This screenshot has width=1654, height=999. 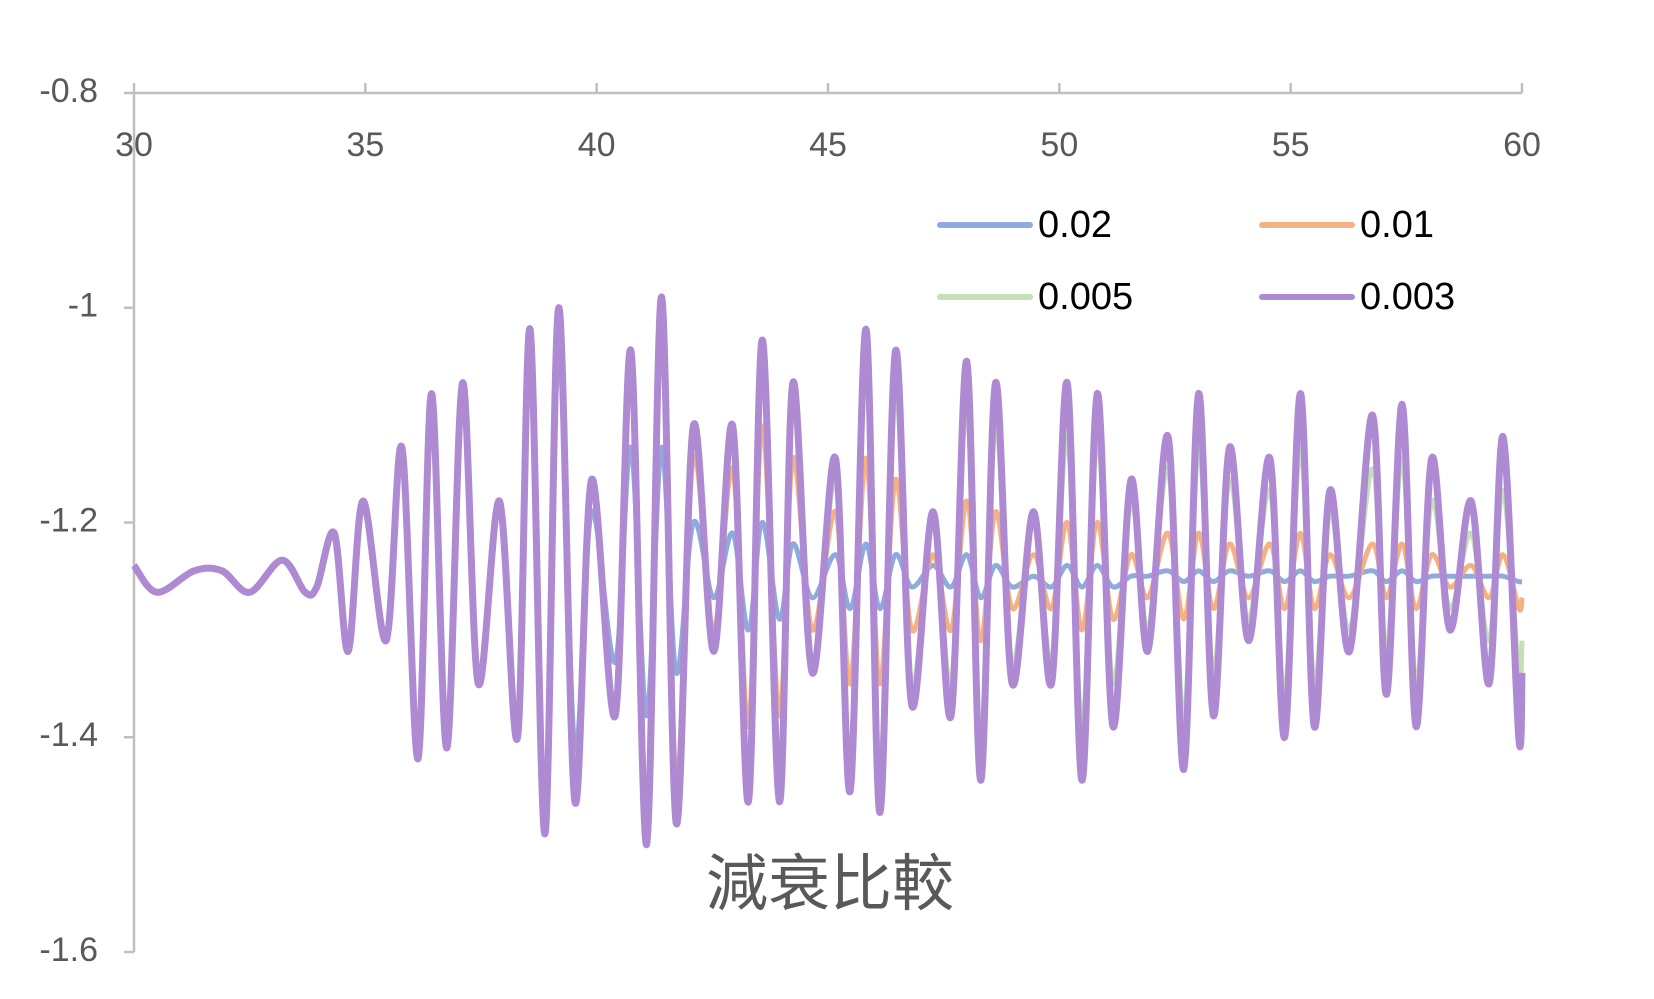 What do you see at coordinates (1085, 297) in the screenshot?
I see `legend-label: 0.005` at bounding box center [1085, 297].